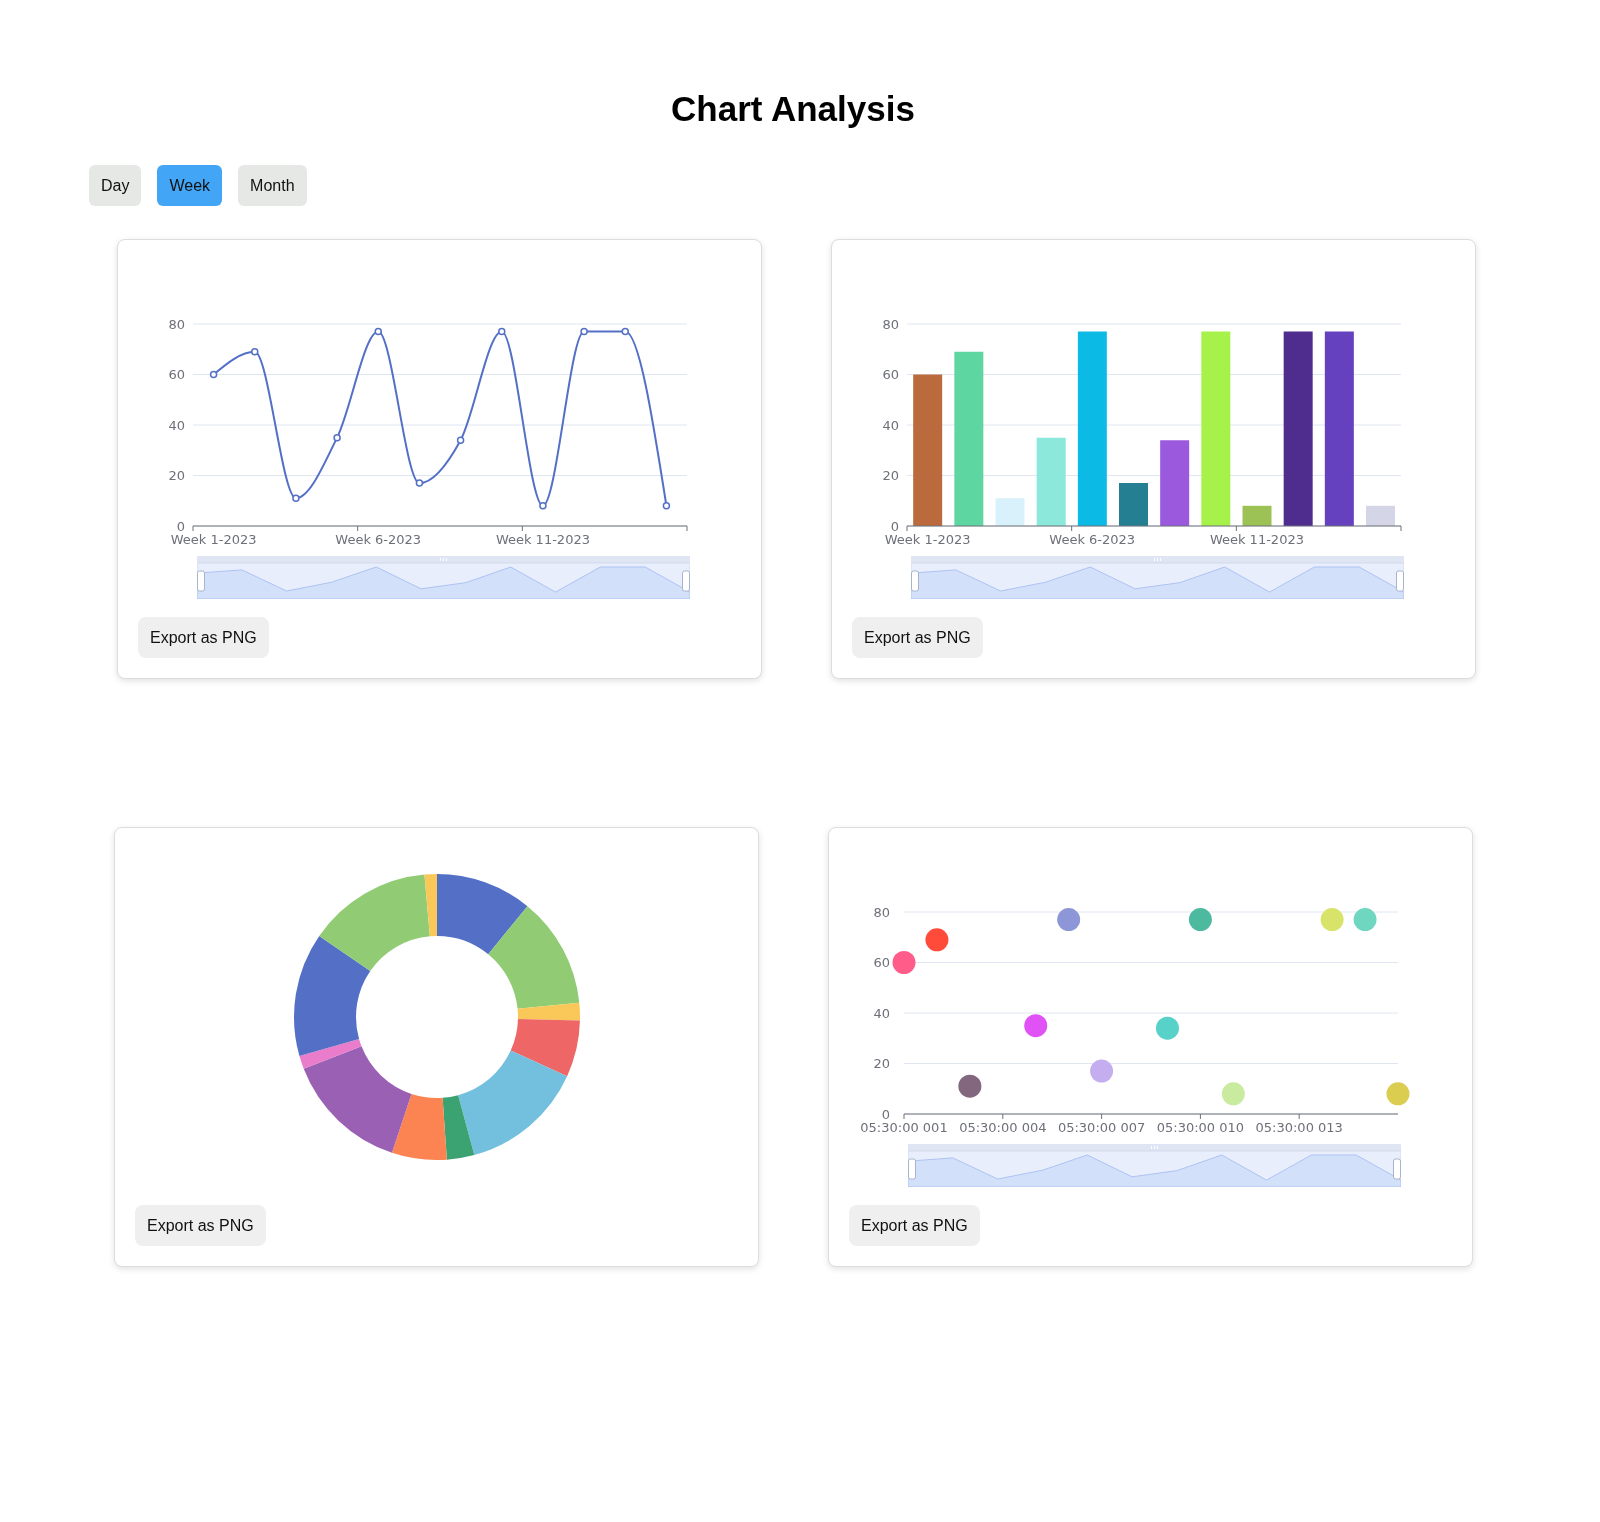 The image size is (1600, 1522). What do you see at coordinates (1200, 1128) in the screenshot?
I see `x-tick-label: 05:30:00 010` at bounding box center [1200, 1128].